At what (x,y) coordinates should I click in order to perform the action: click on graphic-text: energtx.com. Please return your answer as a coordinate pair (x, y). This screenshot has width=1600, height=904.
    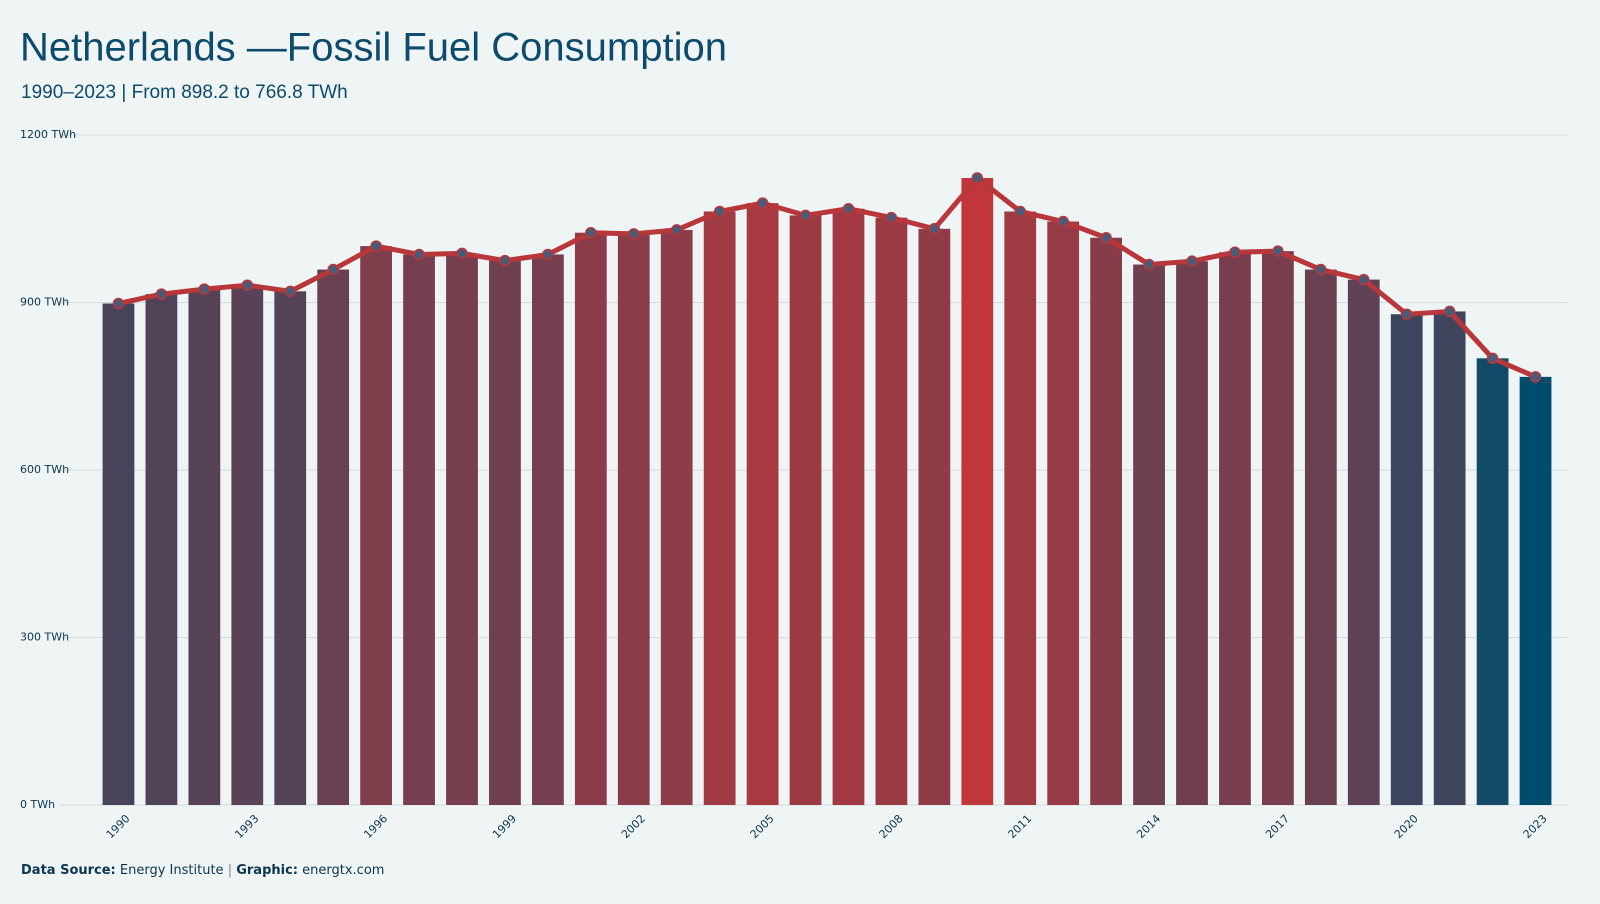
    Looking at the image, I should click on (343, 870).